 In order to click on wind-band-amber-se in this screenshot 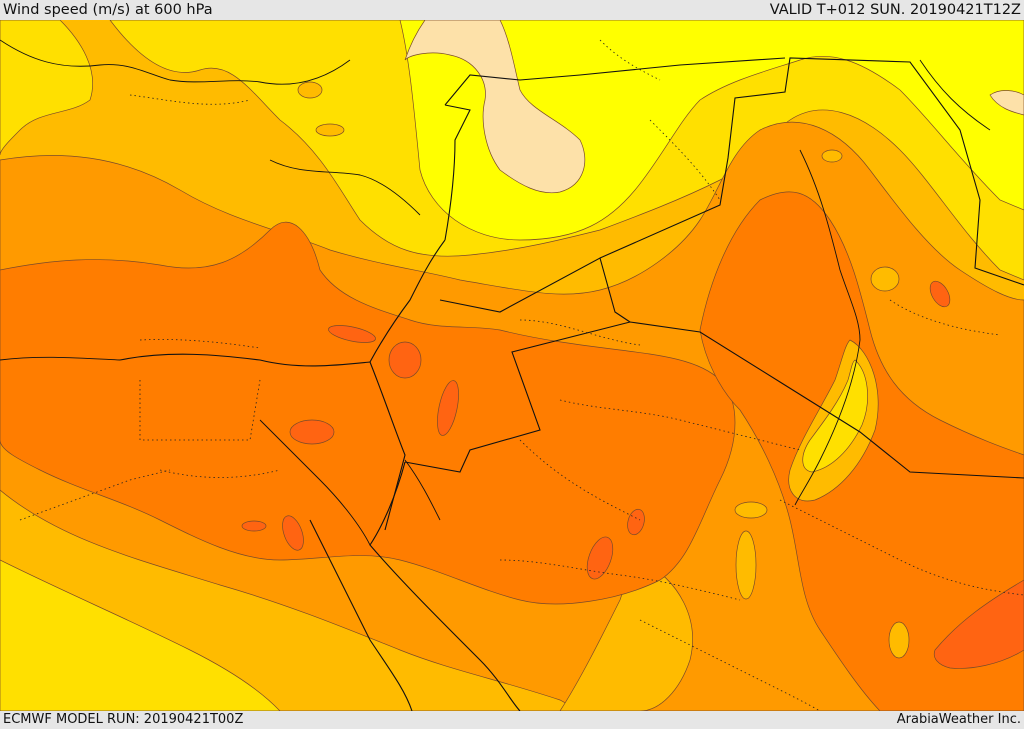, I will do `click(626, 635)`.